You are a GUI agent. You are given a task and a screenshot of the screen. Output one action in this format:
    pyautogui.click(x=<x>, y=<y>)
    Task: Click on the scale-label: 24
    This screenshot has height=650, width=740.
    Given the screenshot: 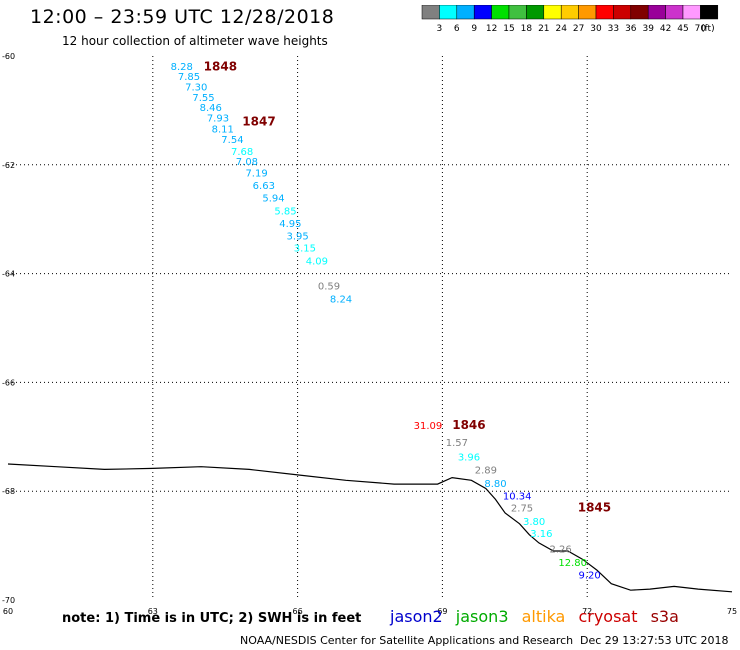 What is the action you would take?
    pyautogui.click(x=561, y=29)
    